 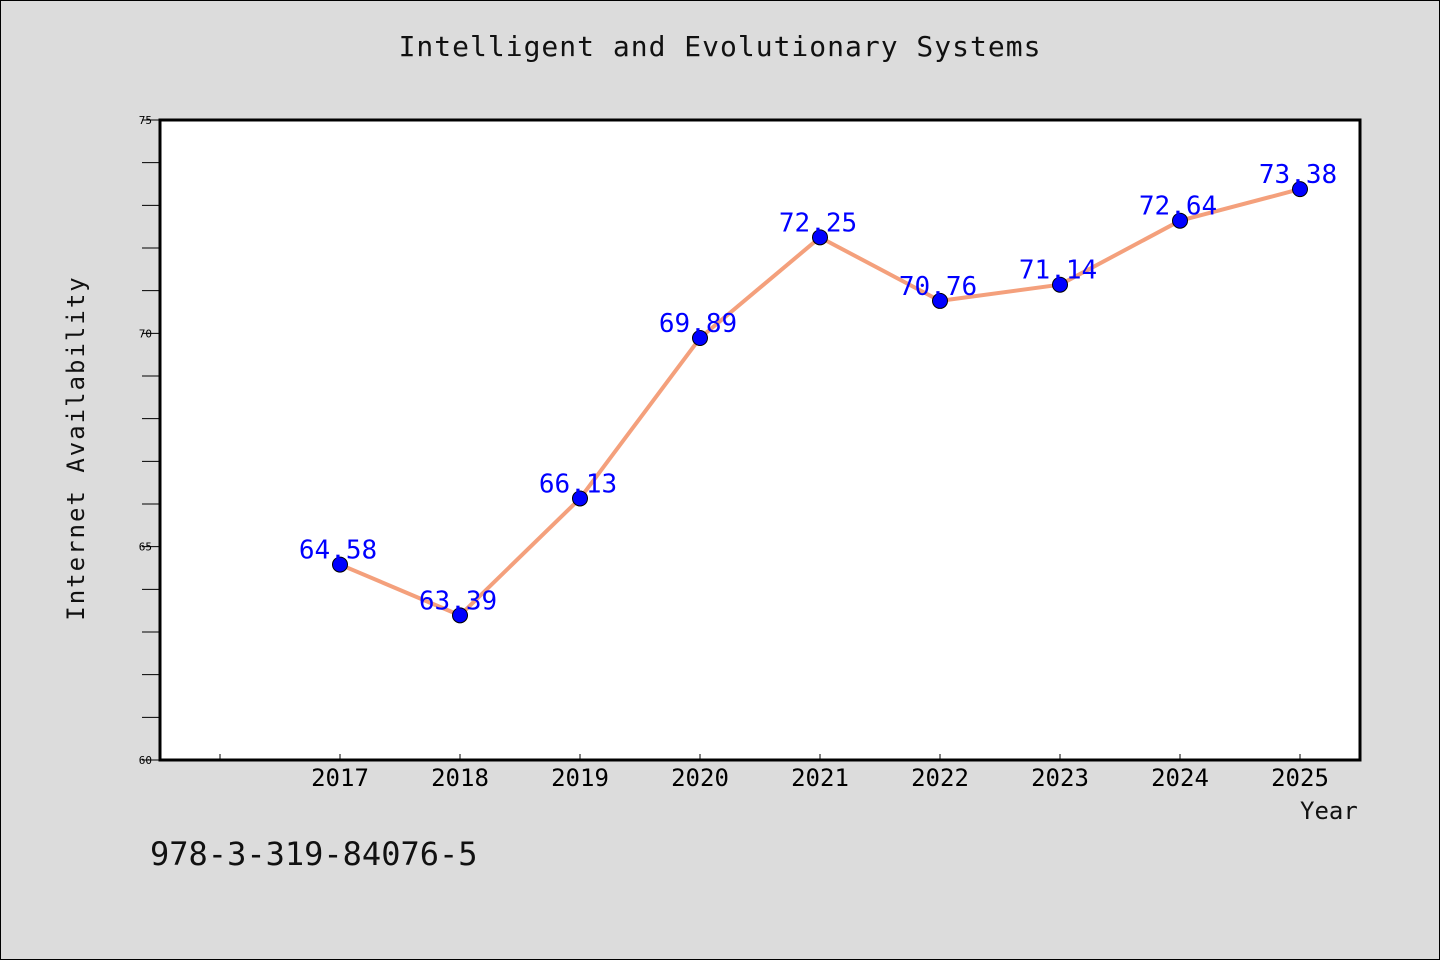 What do you see at coordinates (1300, 778) in the screenshot?
I see `x-tick-label: 2025` at bounding box center [1300, 778].